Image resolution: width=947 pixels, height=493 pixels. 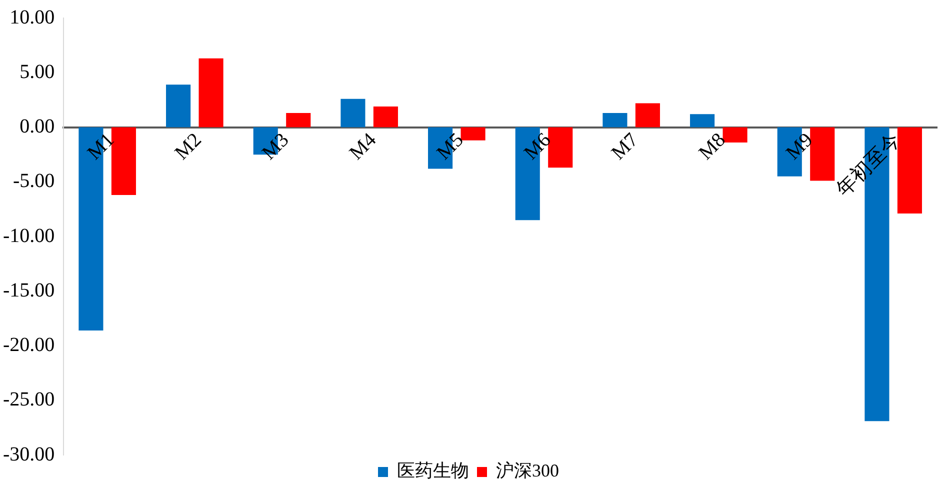 I want to click on y-tick-label: -20.00, so click(x=28, y=345).